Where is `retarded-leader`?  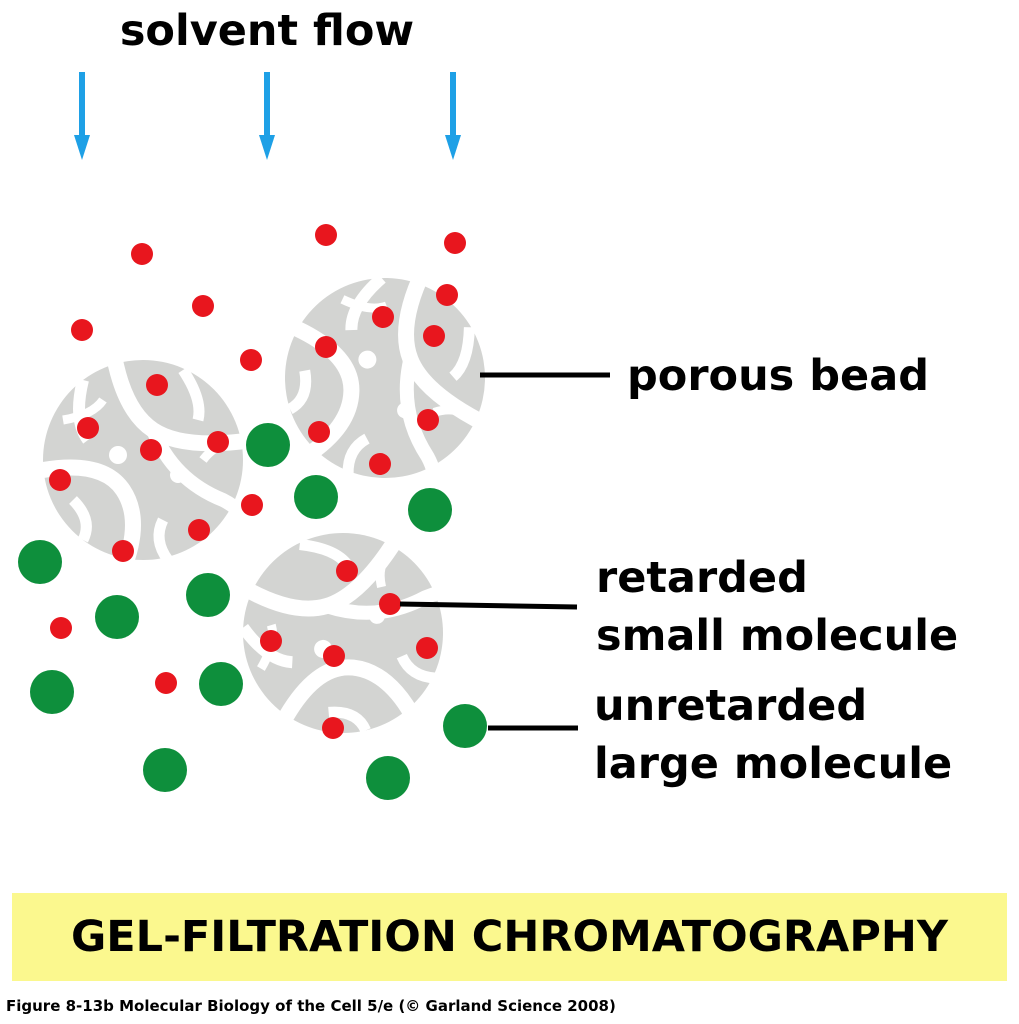
retarded-leader is located at coordinates (488, 605).